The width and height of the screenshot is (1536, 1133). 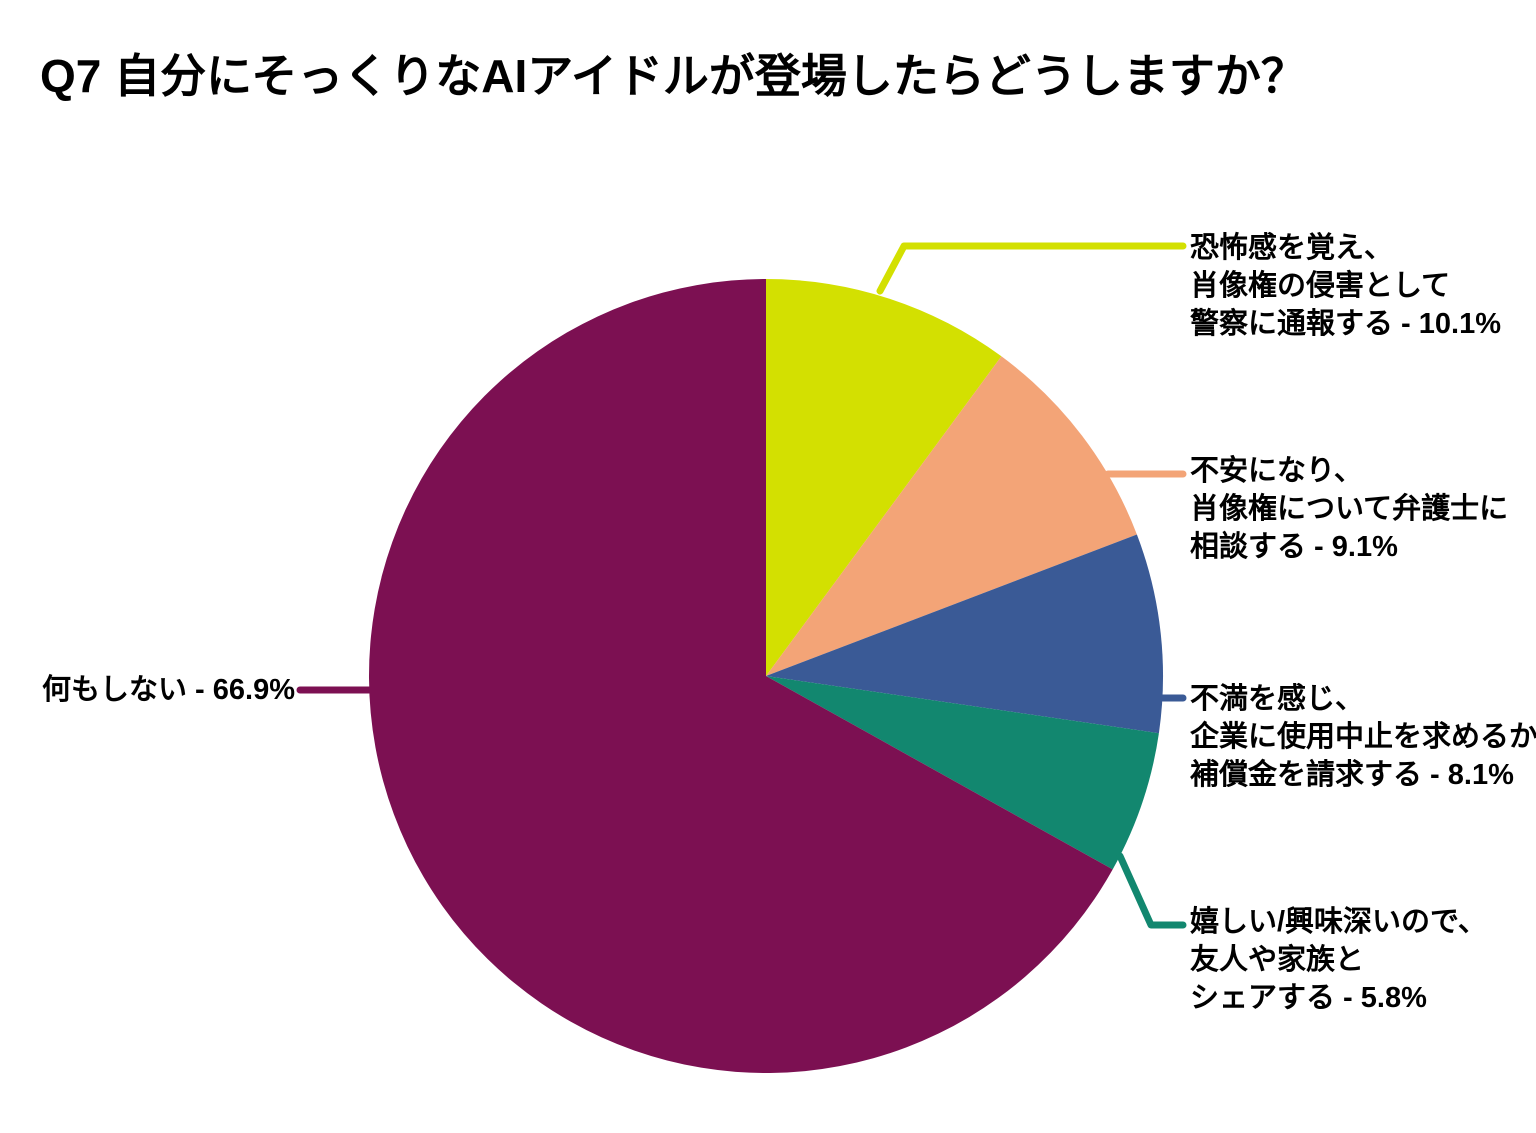 I want to click on callout-line: 不満を感じ、, so click(x=1277, y=699).